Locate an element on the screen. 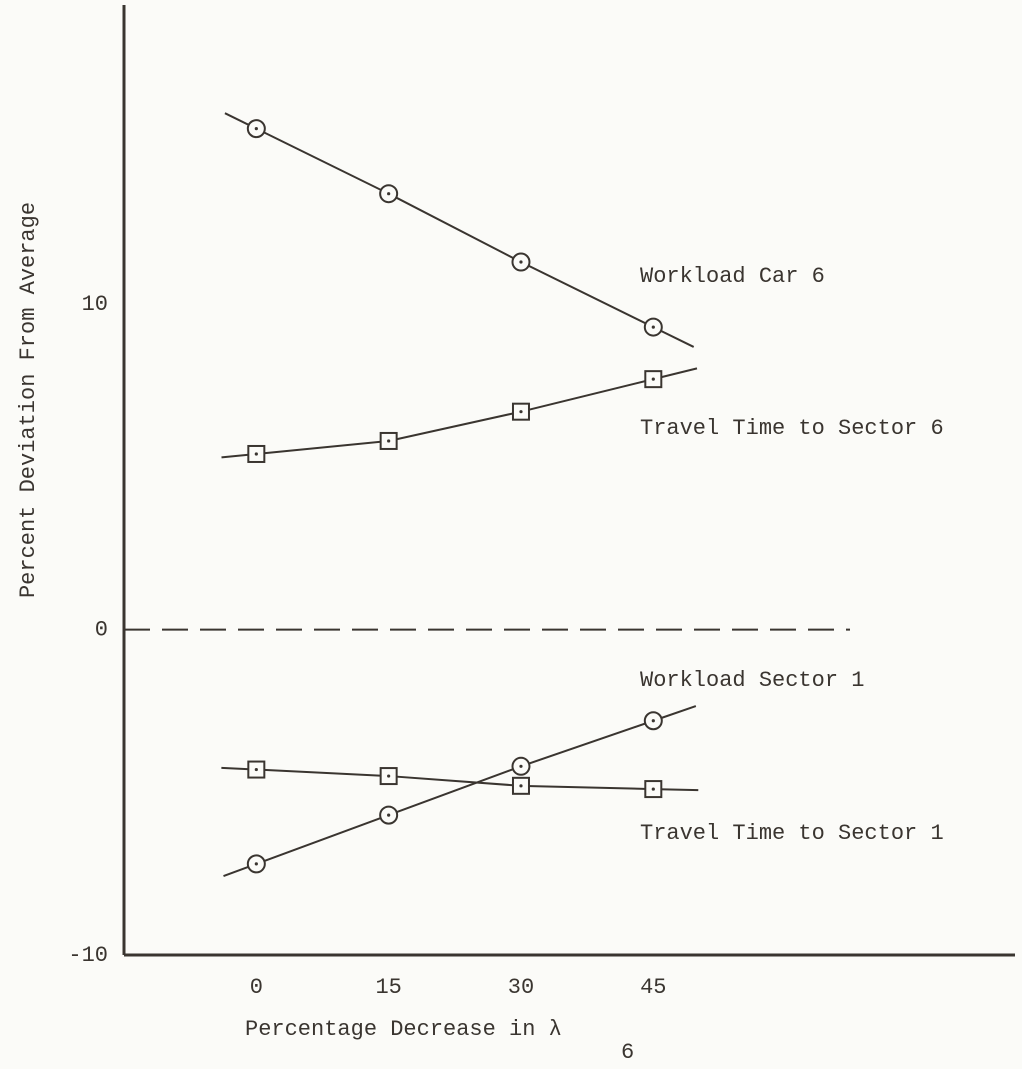 Image resolution: width=1022 pixels, height=1069 pixels. x-axis-label-subscript: 6 is located at coordinates (627, 1052).